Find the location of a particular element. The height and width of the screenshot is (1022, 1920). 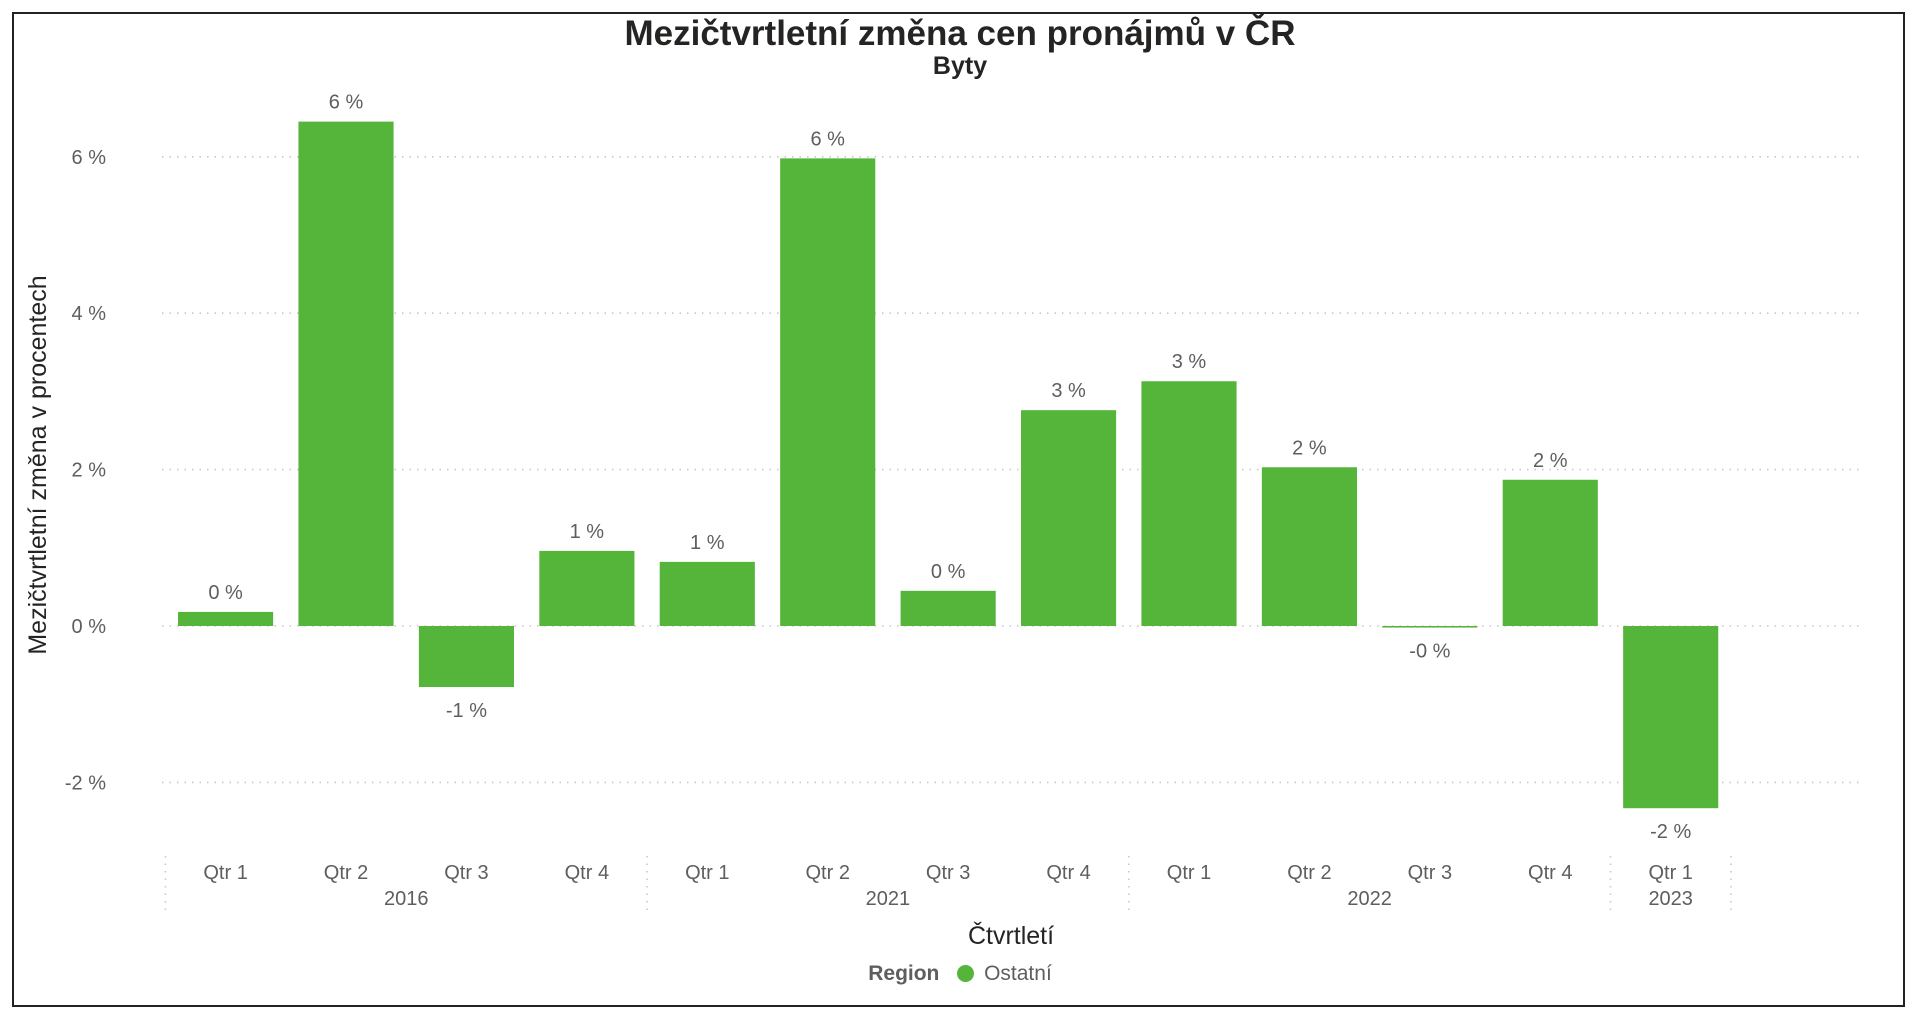

x-axis-groups: 2016 2021 2022 2023 is located at coordinates (948, 884).